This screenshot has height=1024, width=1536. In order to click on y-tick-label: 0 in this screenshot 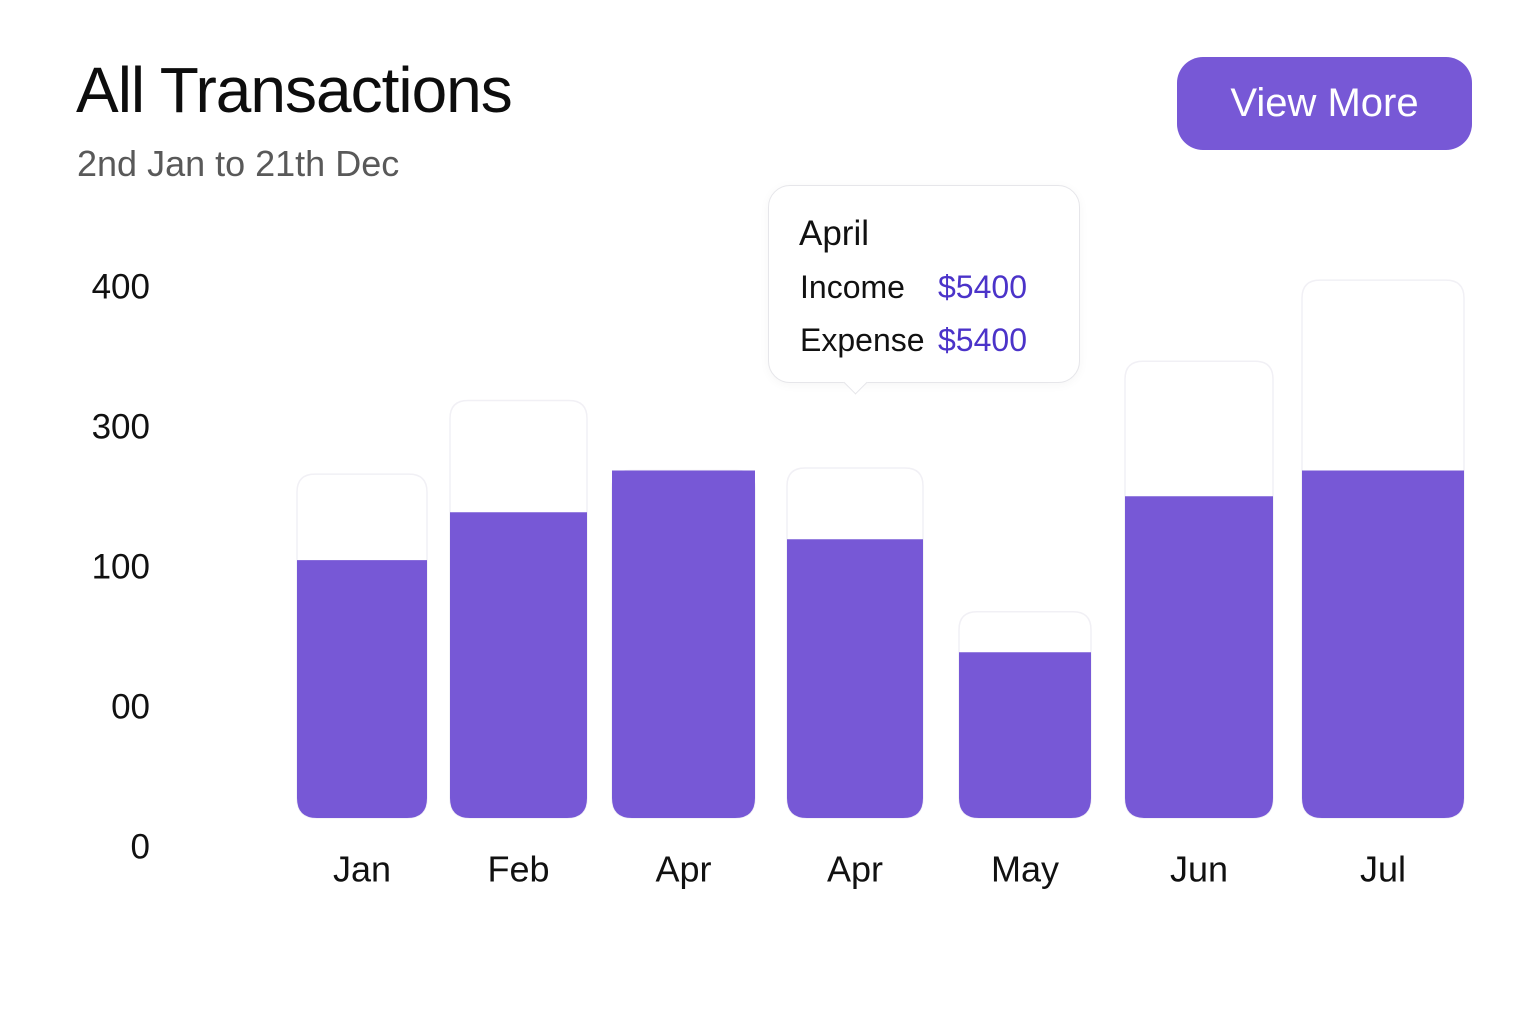, I will do `click(140, 846)`.